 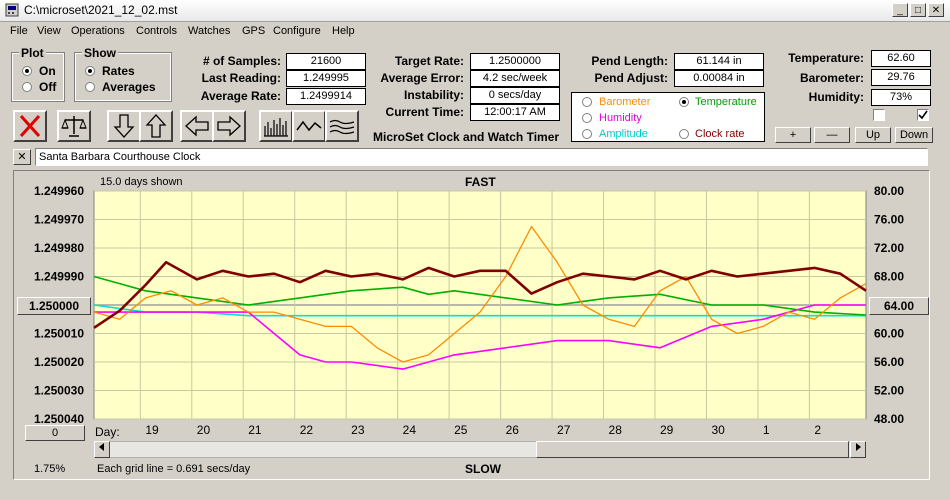 I want to click on instability-field: 0 secs/day, so click(x=515, y=95).